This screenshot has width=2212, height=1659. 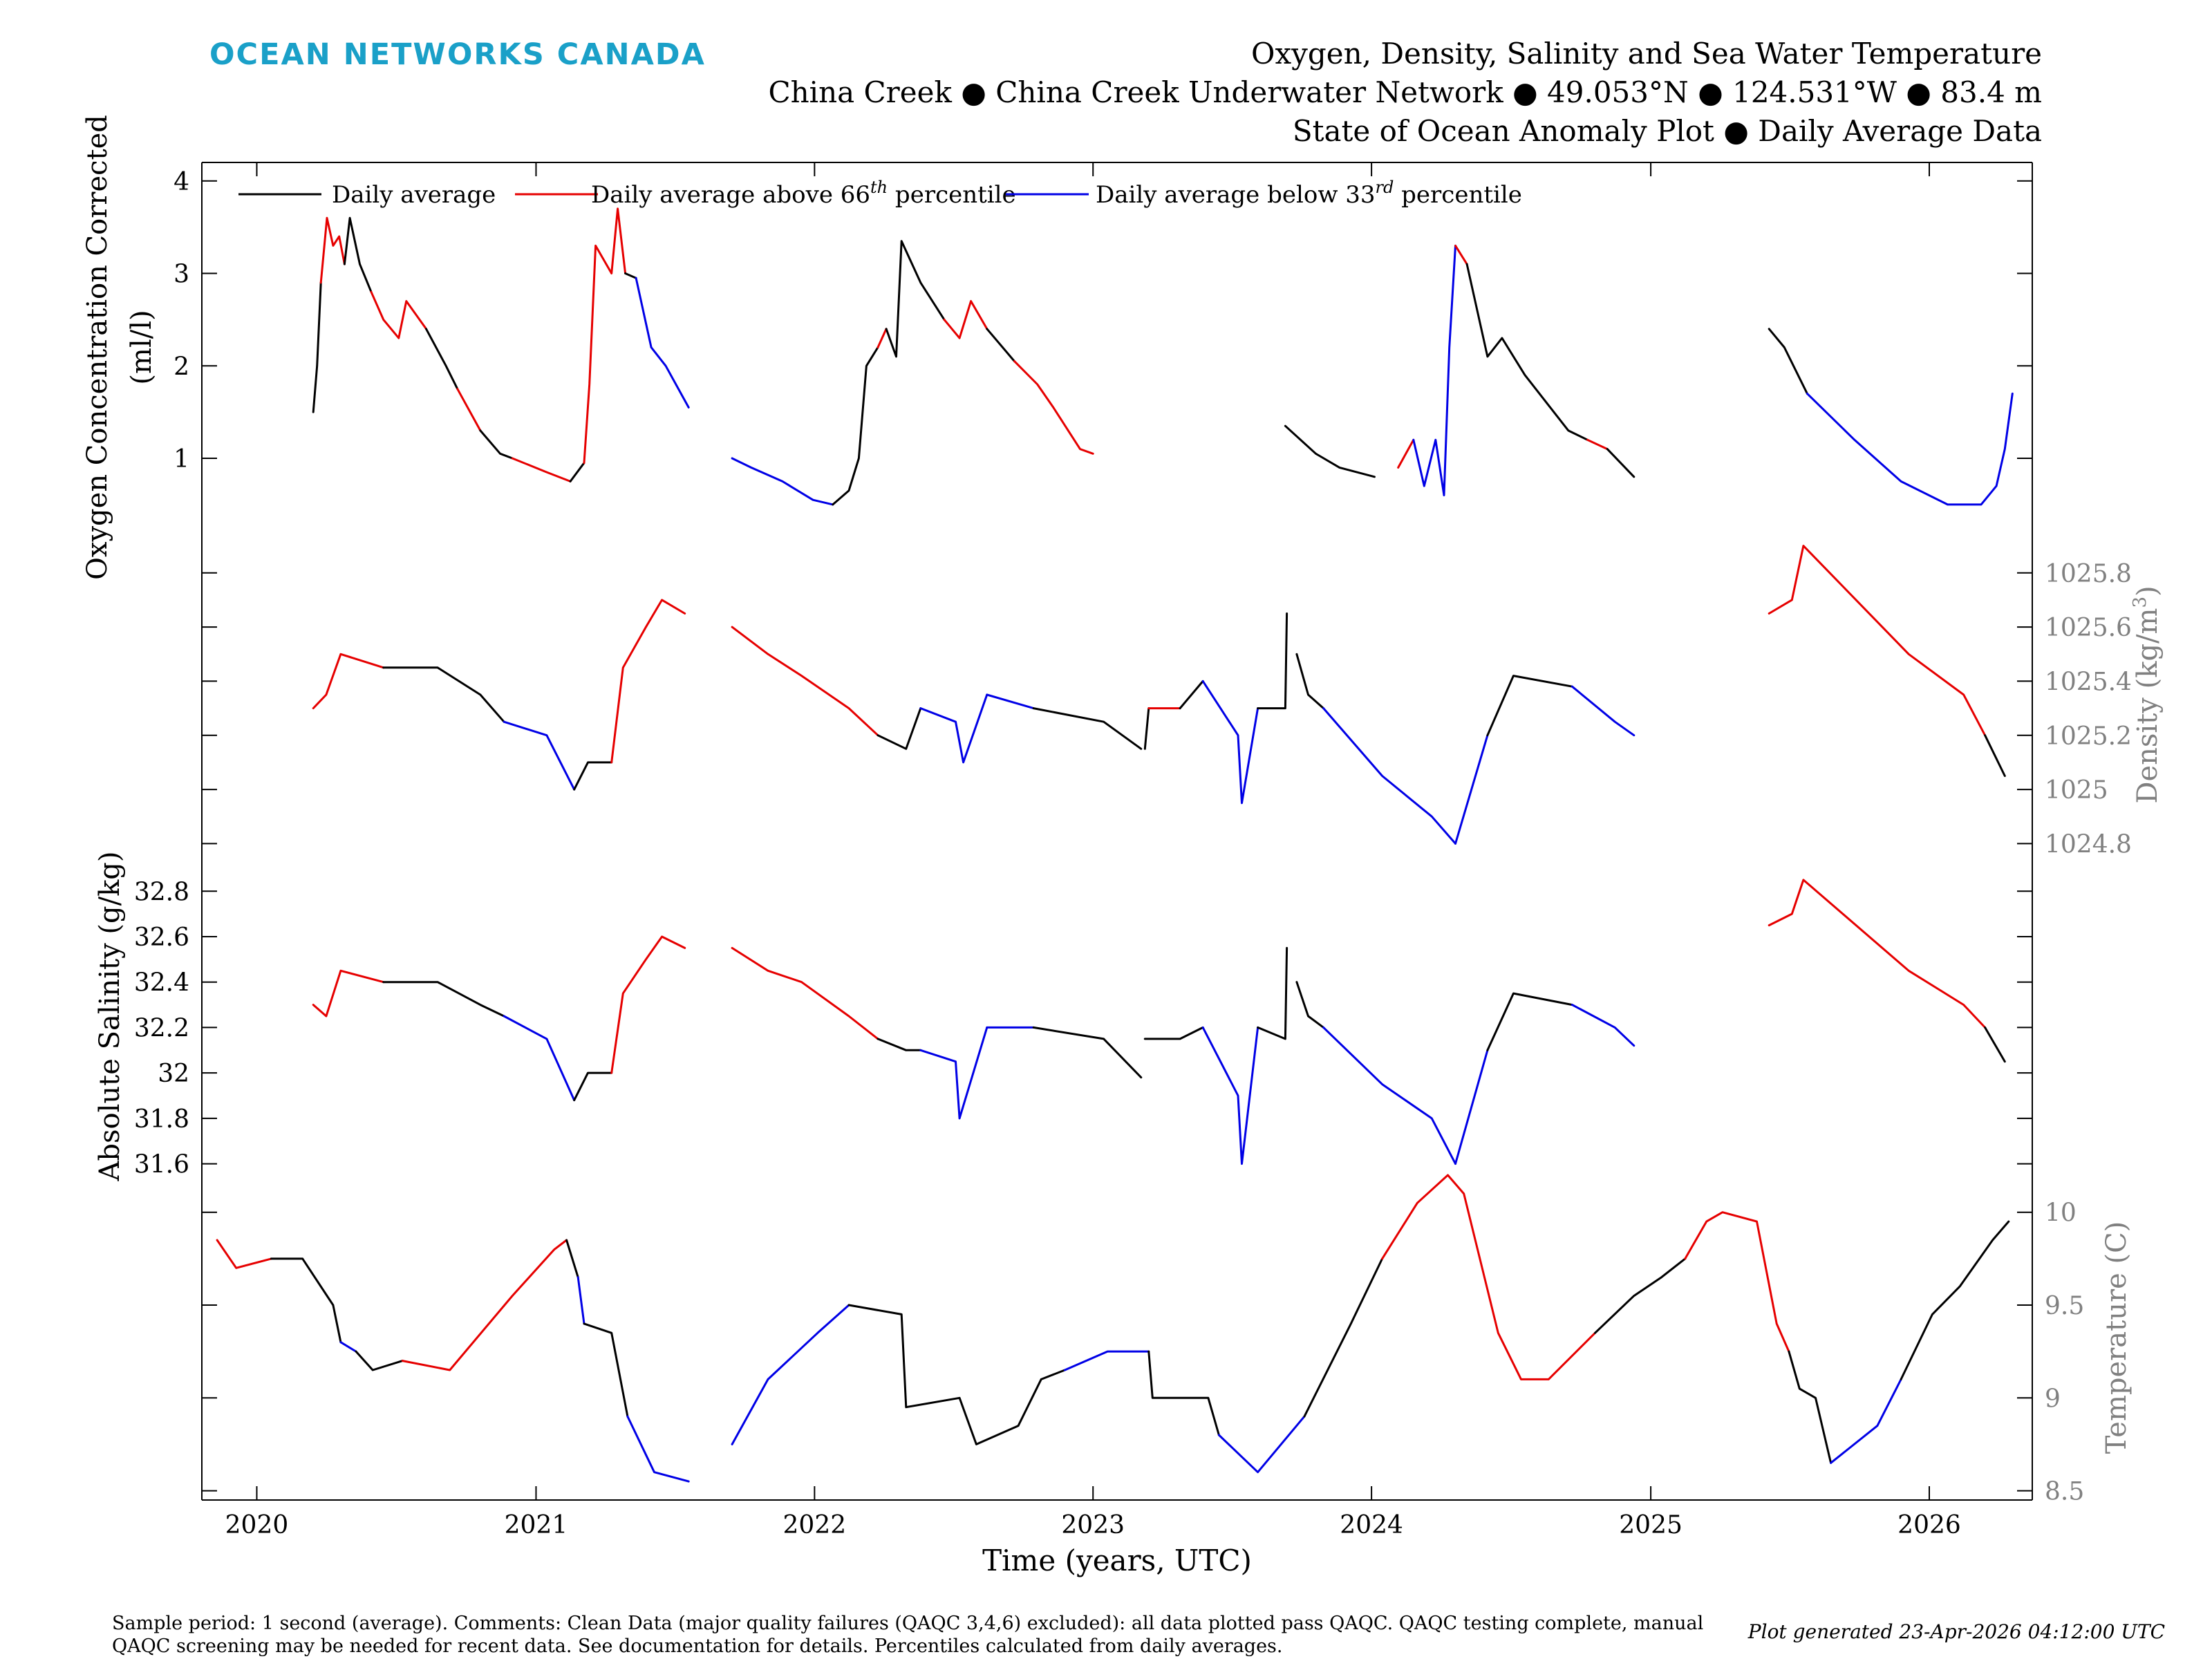 What do you see at coordinates (181, 367) in the screenshot?
I see `y-tick-label-oxygen: 2` at bounding box center [181, 367].